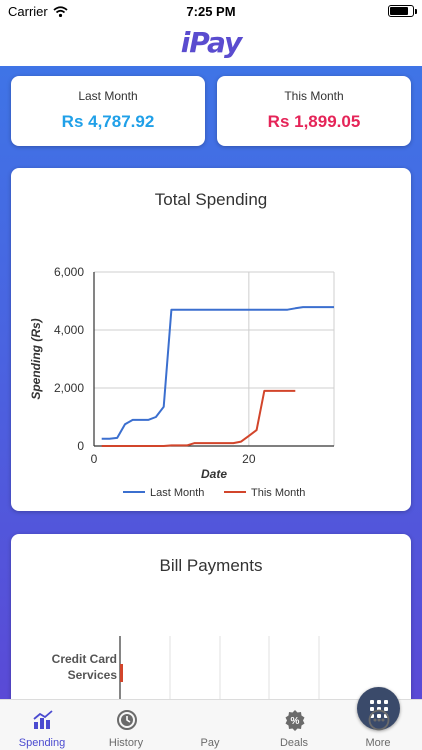  I want to click on x-axis-label: Date, so click(214, 474).